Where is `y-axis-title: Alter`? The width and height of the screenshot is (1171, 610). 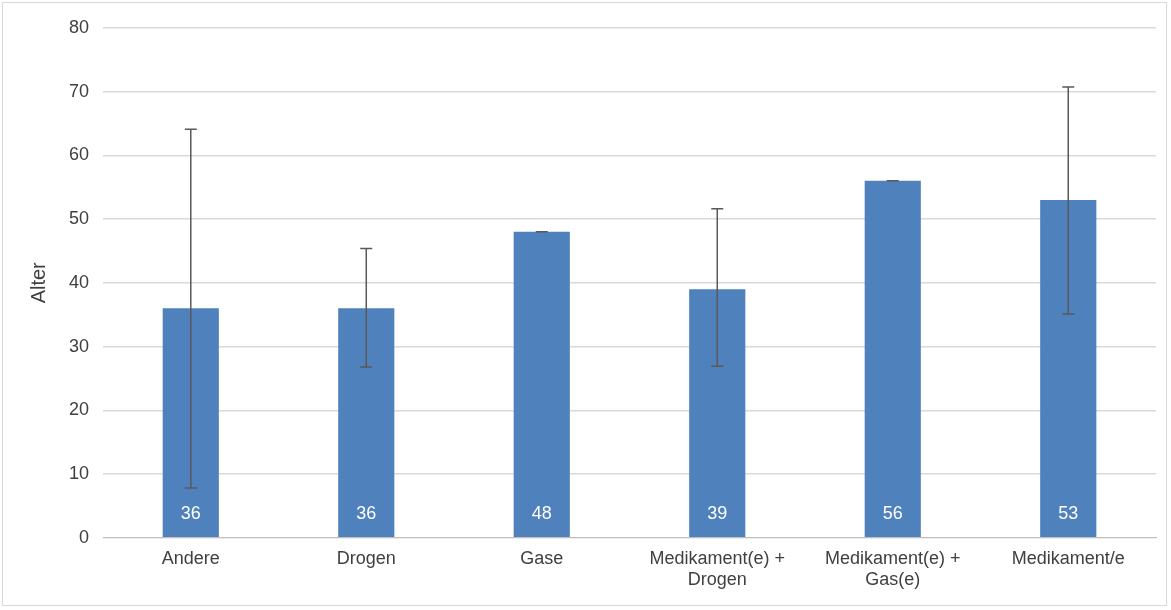
y-axis-title: Alter is located at coordinates (37, 282).